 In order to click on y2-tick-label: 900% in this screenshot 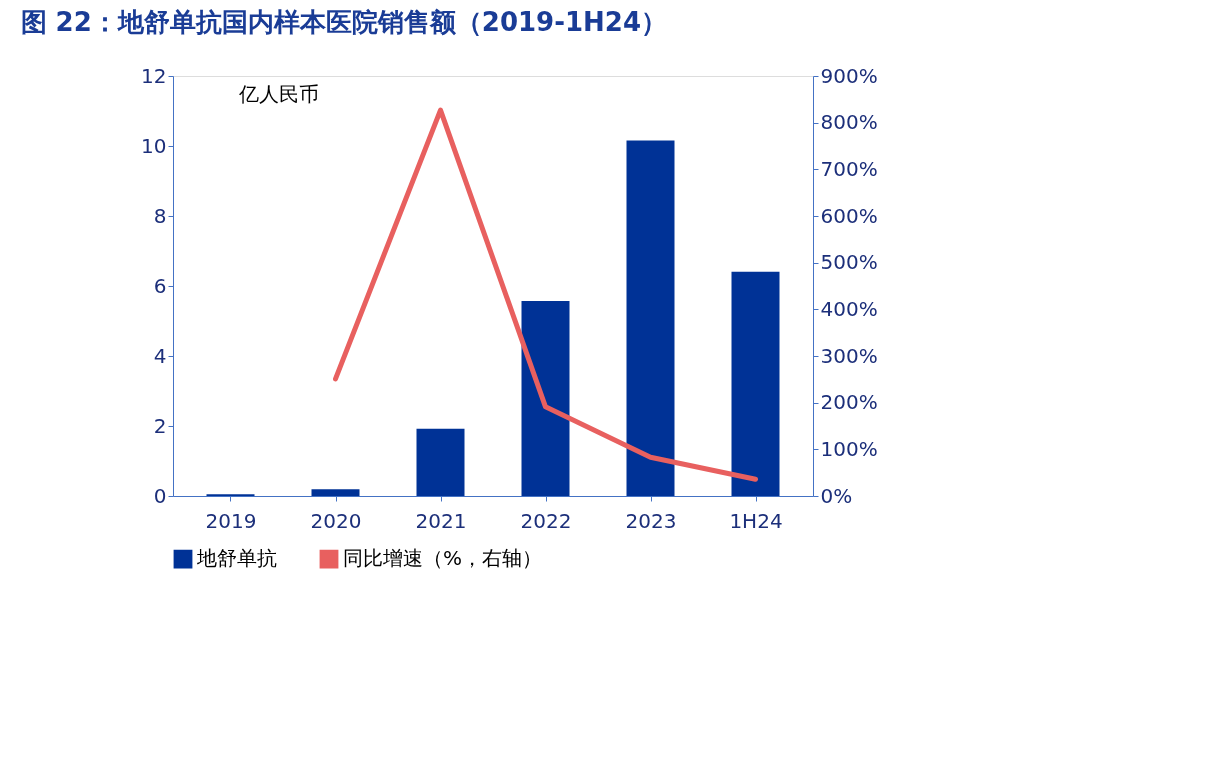, I will do `click(849, 75)`.